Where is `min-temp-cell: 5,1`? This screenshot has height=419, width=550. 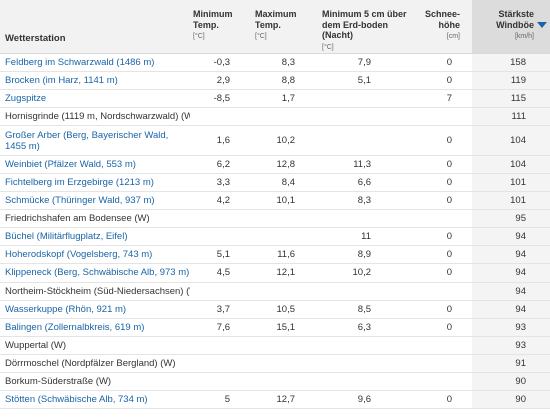
min-temp-cell: 5,1 is located at coordinates (221, 255).